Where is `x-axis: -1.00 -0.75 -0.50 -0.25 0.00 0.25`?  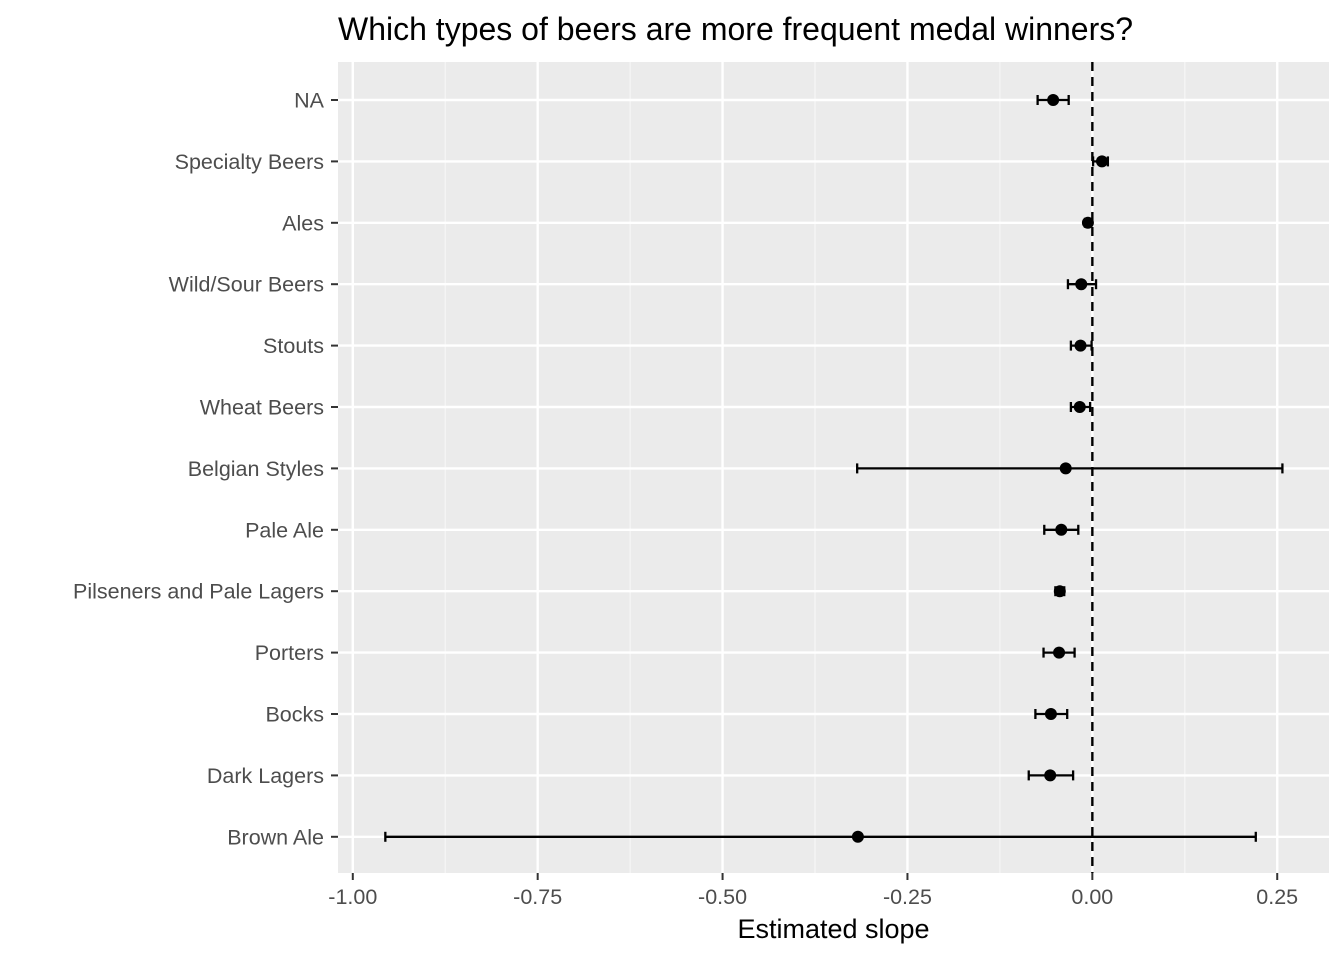 x-axis: -1.00 -0.75 -0.50 -0.25 0.00 0.25 is located at coordinates (813, 891).